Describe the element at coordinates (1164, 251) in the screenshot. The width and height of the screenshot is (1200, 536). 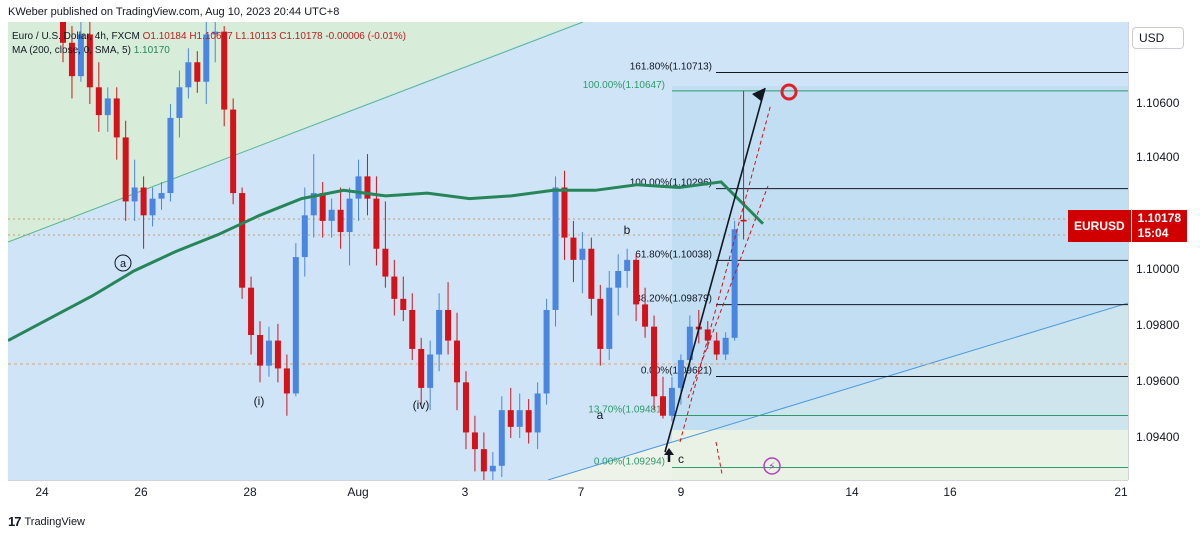
I see `price-axis` at that location.